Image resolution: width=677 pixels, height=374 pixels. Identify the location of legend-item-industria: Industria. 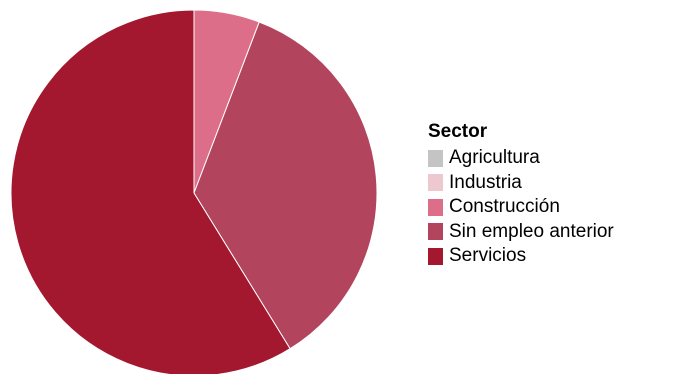
(521, 183).